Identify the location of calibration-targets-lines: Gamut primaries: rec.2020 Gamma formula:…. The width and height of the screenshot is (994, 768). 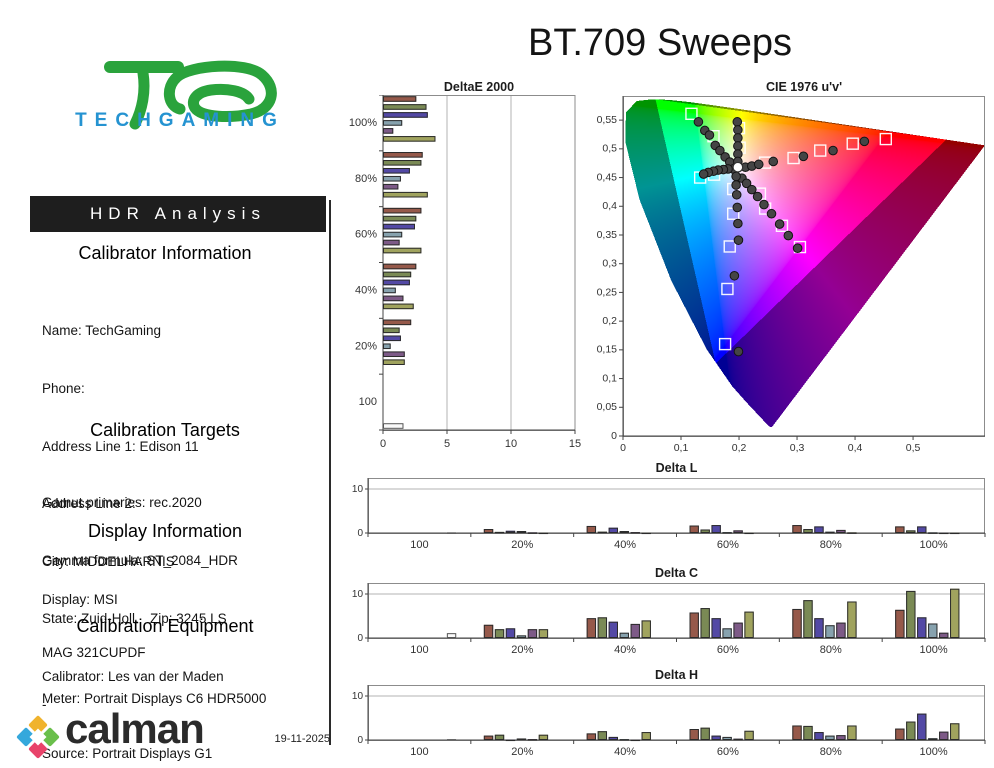
(184, 532).